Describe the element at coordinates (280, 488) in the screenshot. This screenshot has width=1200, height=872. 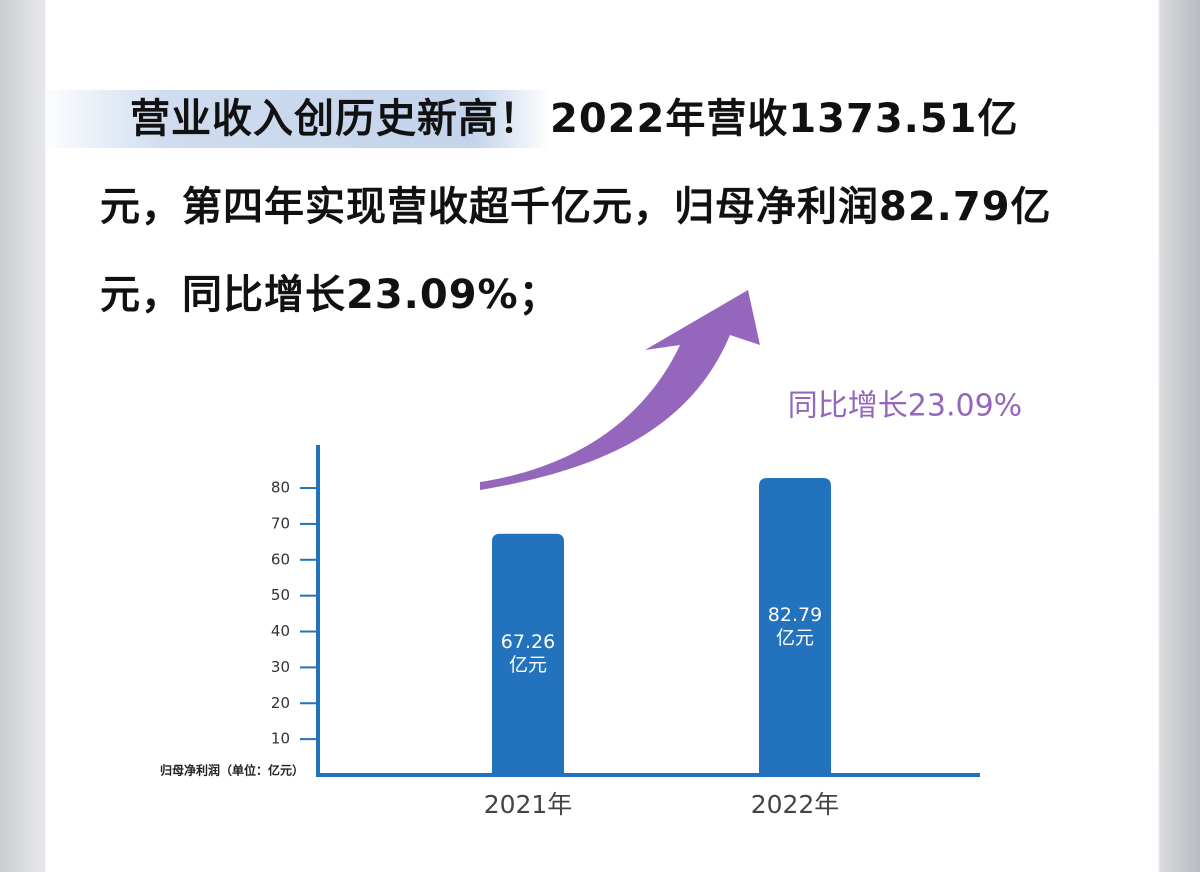
I see `y-tick-label: 80` at that location.